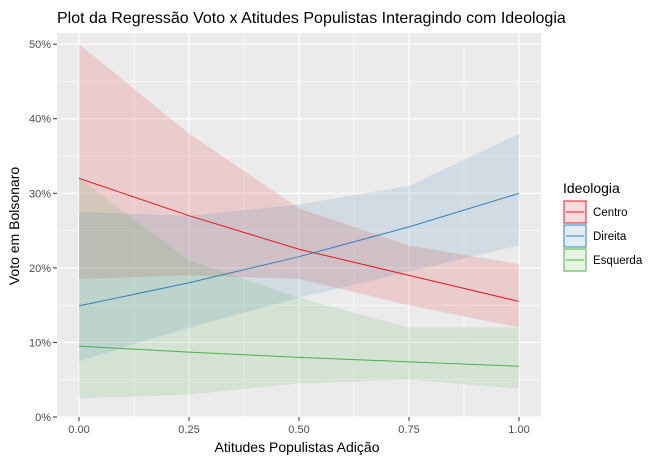 Image resolution: width=663 pixels, height=462 pixels. What do you see at coordinates (297, 447) in the screenshot?
I see `x-axis-title: Atitudes Populistas Adição` at bounding box center [297, 447].